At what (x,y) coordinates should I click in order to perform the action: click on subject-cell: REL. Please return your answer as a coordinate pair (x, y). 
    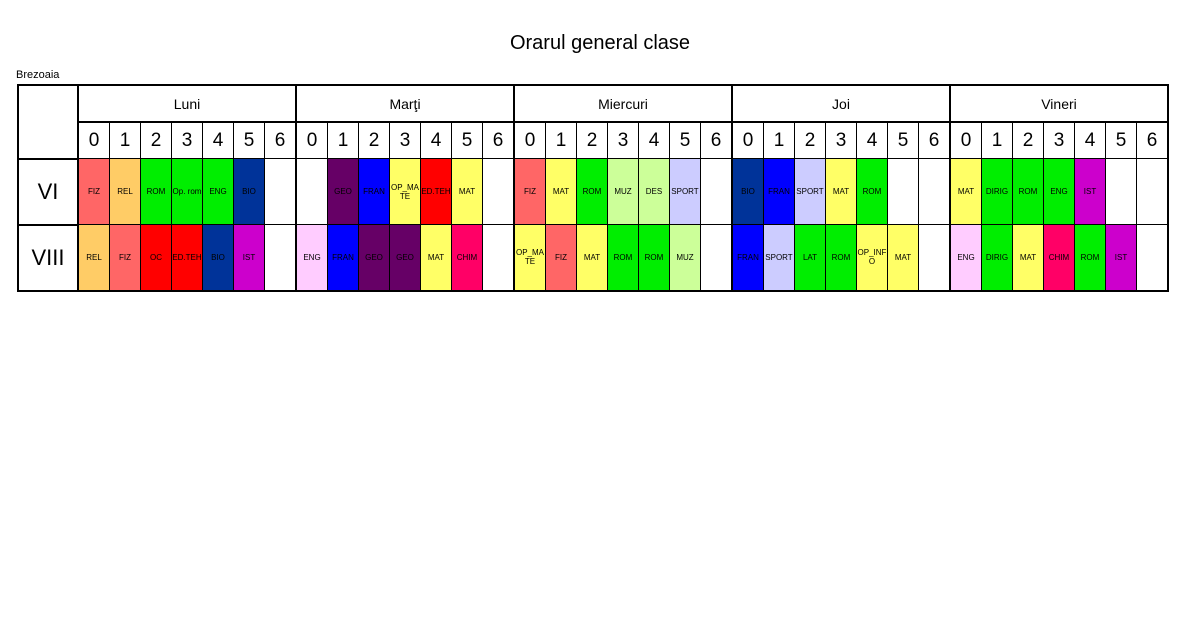
    Looking at the image, I should click on (93, 258).